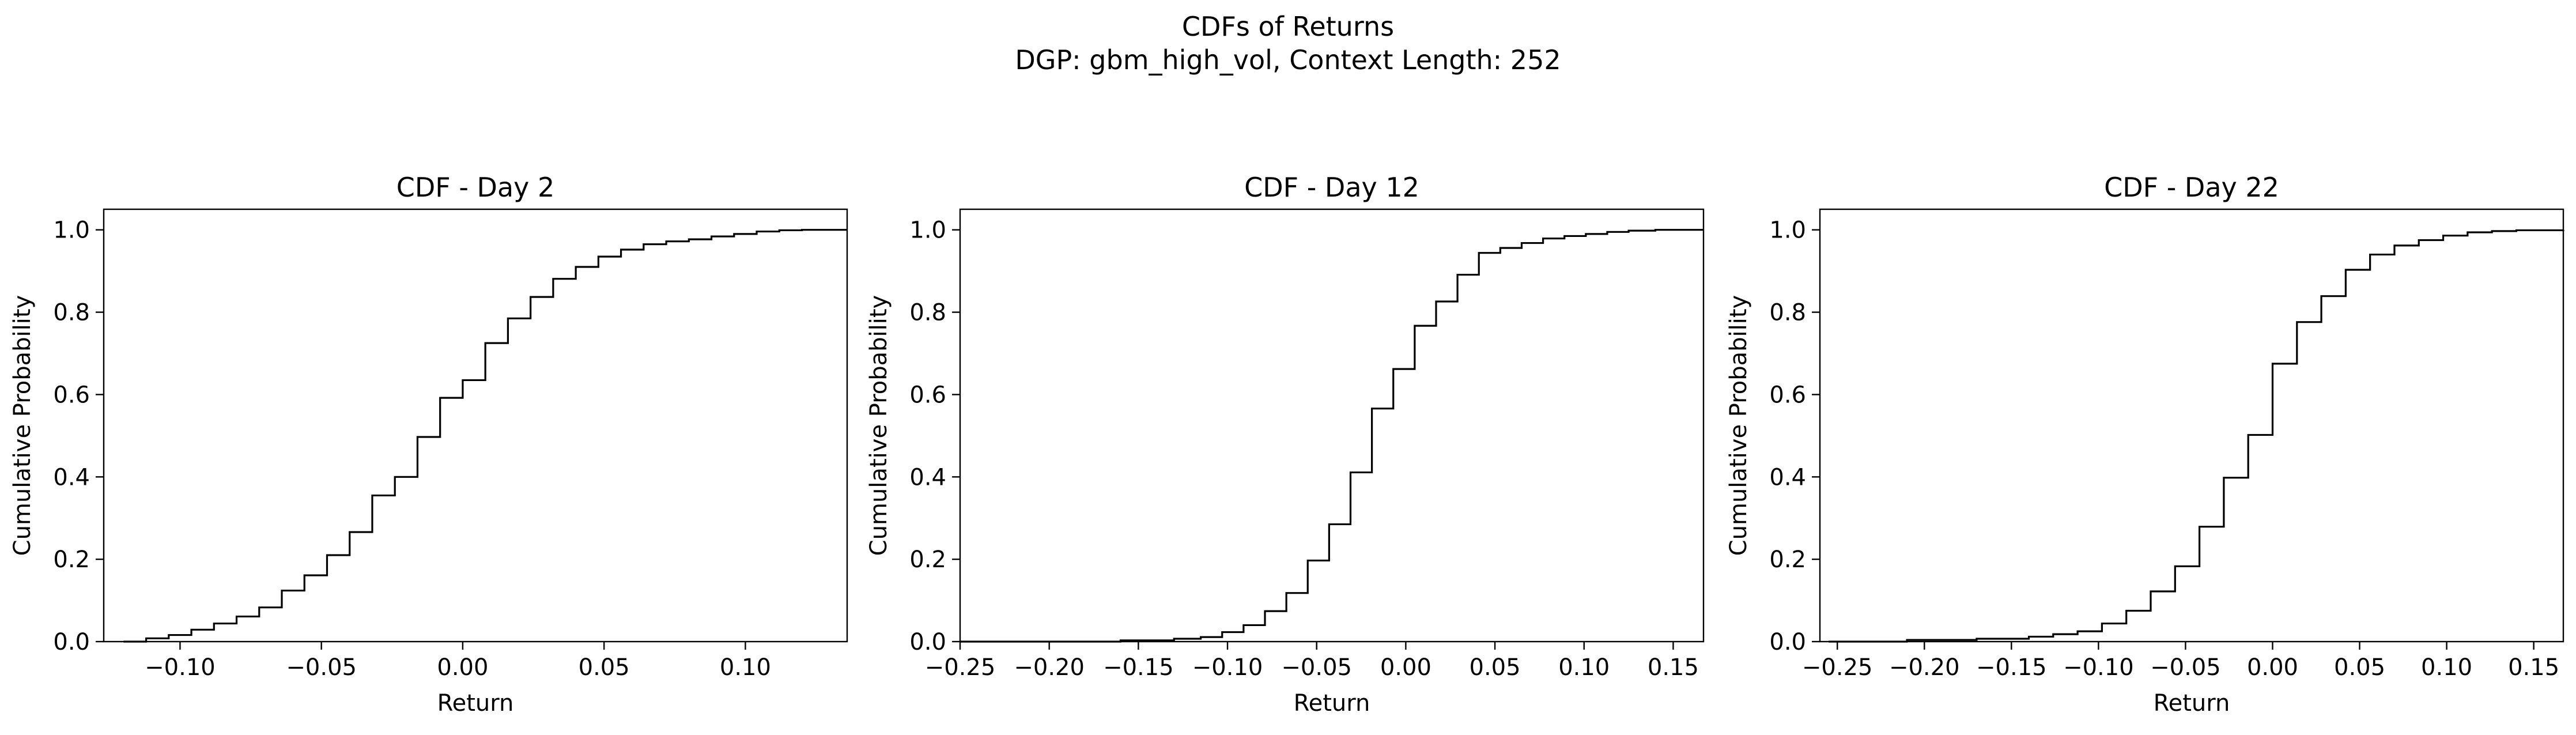  Describe the element at coordinates (2191, 187) in the screenshot. I see `panel-title: CDF - Day 22` at that location.